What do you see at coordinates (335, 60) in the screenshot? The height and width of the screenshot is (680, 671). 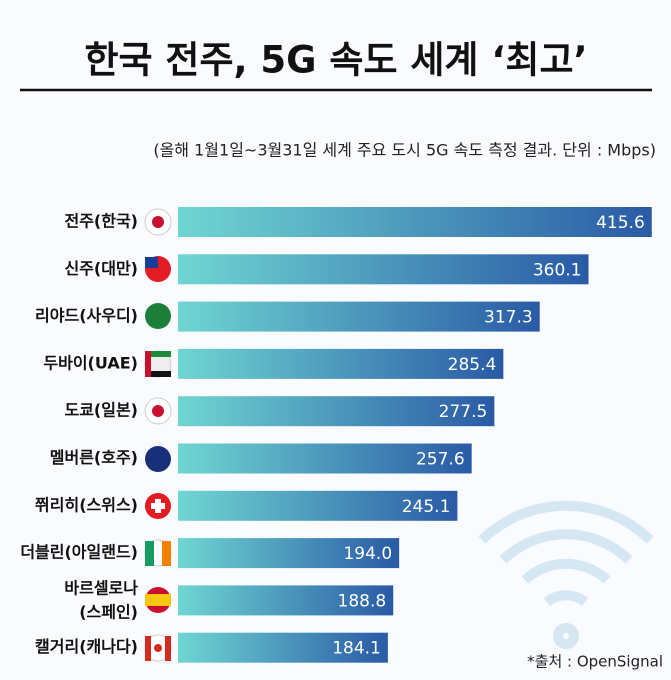 I see `chart-title: 한국 전주, 5G 속도 세계 ‘최고’` at bounding box center [335, 60].